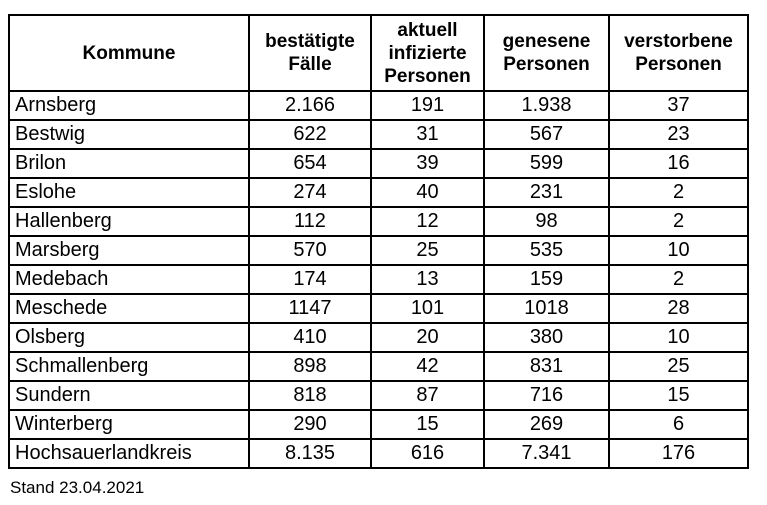 The image size is (767, 505). I want to click on cell-bestaetigte: 274, so click(310, 192).